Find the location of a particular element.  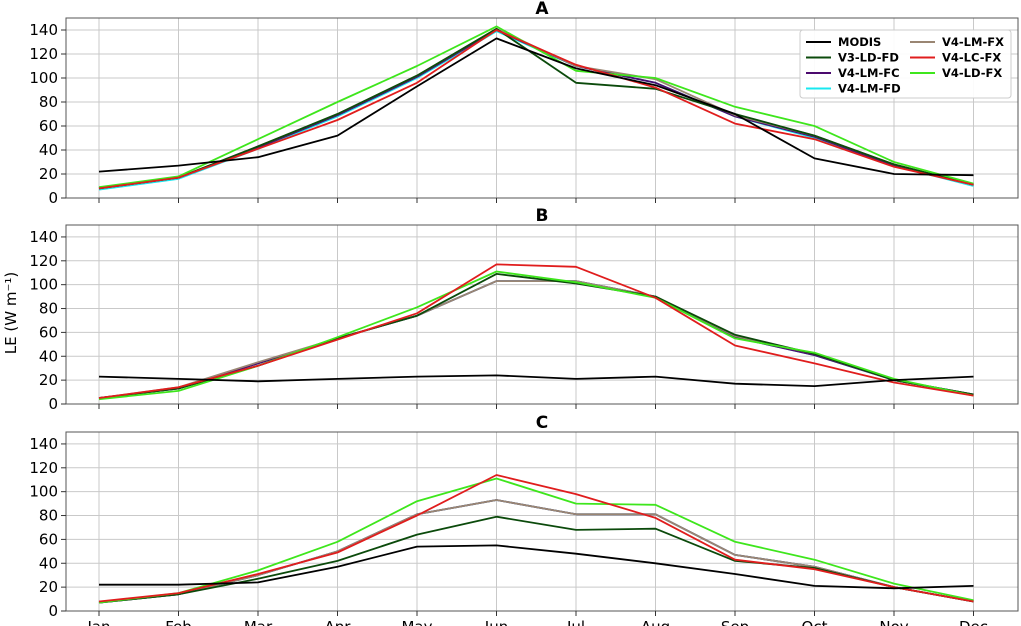

panel-title: B is located at coordinates (542, 216).